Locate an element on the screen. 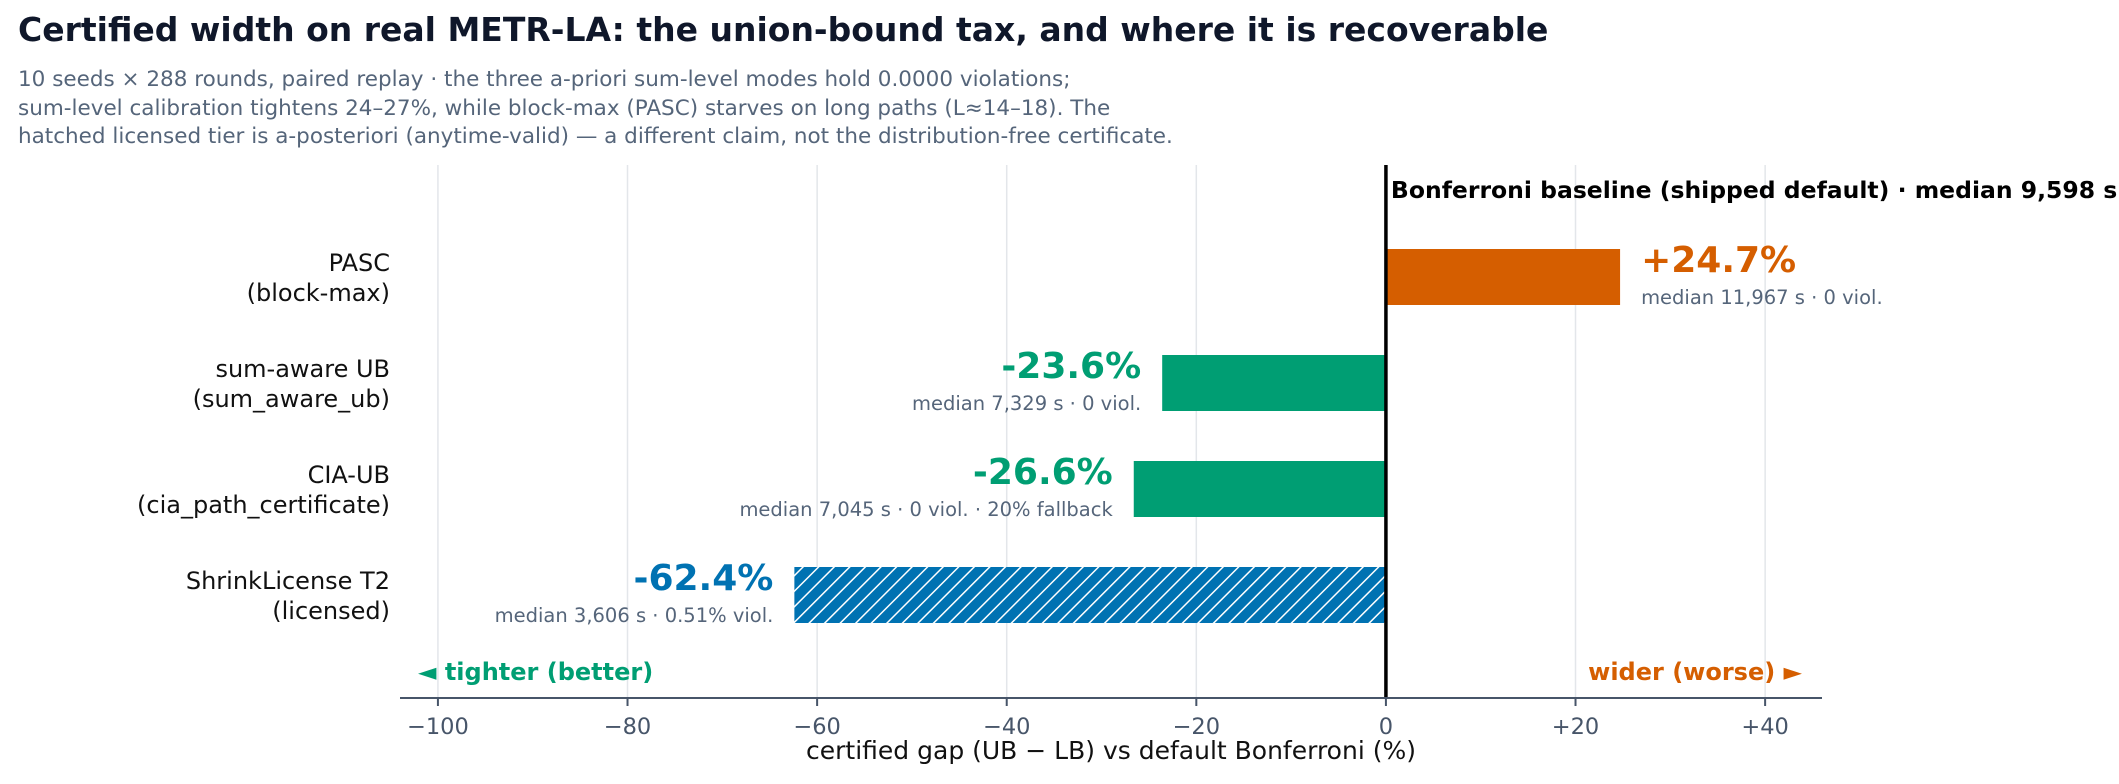 This screenshot has width=2119, height=784. x-tick-label: +20 is located at coordinates (1575, 727).